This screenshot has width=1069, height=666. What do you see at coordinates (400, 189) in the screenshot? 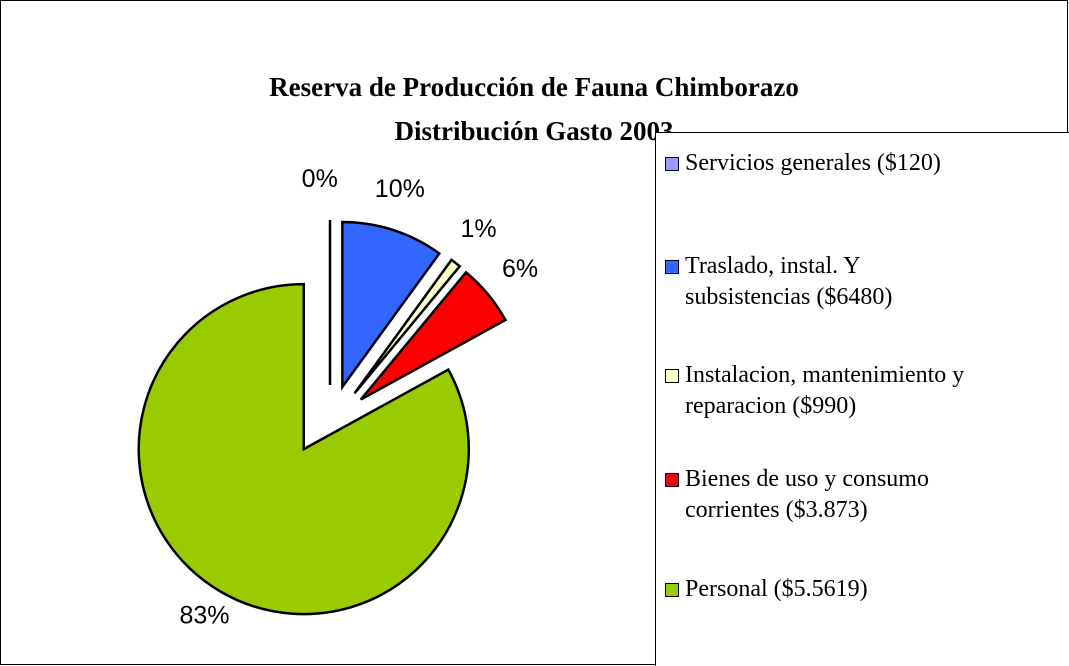
I see `data-label: 10%` at bounding box center [400, 189].